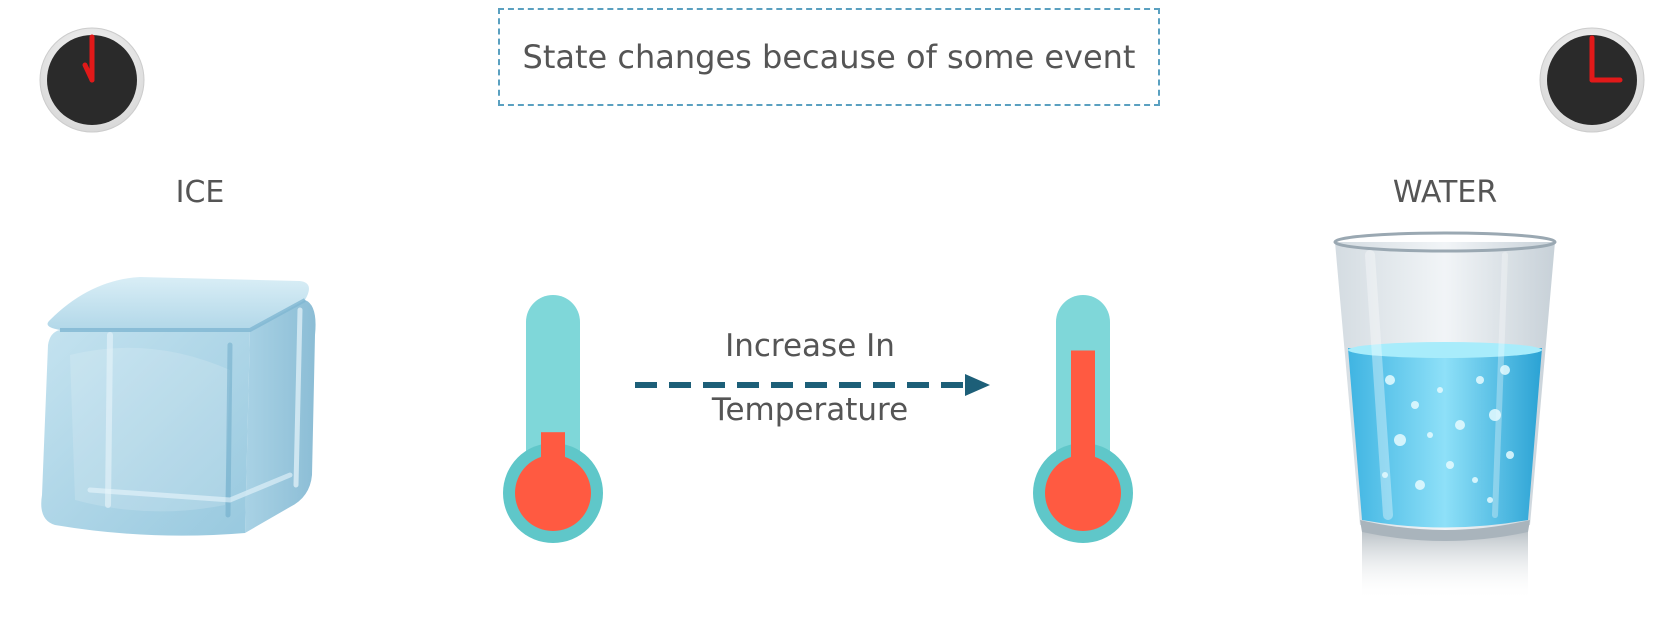 This screenshot has height=635, width=1656. Describe the element at coordinates (812, 385) in the screenshot. I see `arrow-right-icon` at that location.